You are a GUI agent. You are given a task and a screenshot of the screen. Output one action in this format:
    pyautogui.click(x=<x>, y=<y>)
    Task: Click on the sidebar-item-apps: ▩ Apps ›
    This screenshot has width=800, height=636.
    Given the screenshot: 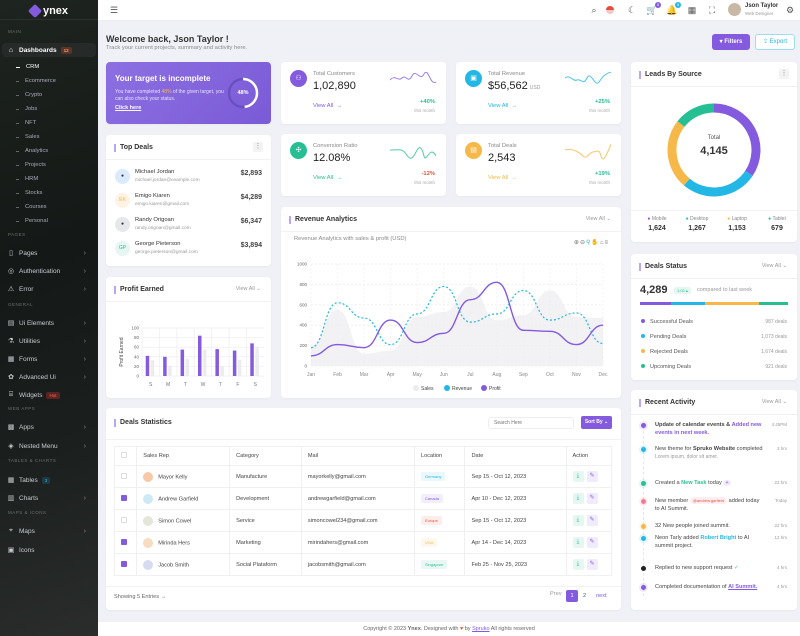 What is the action you would take?
    pyautogui.click(x=46, y=427)
    